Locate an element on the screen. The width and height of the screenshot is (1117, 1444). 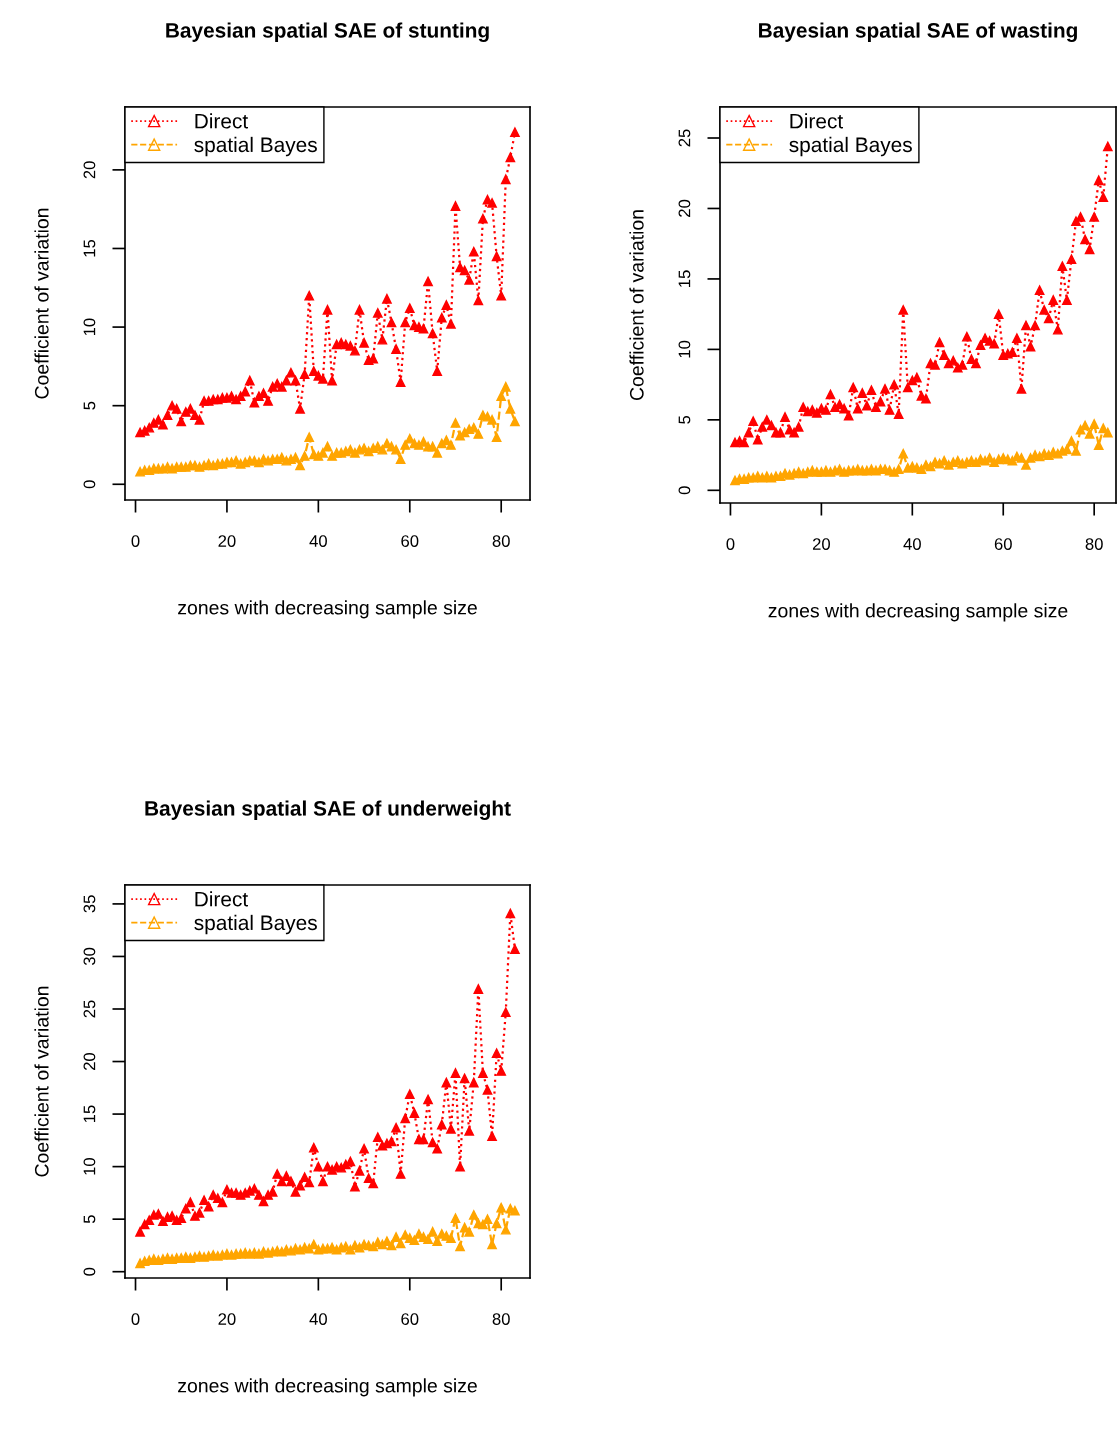
chart-title: Bayesian spatial SAE of wasting is located at coordinates (918, 32).